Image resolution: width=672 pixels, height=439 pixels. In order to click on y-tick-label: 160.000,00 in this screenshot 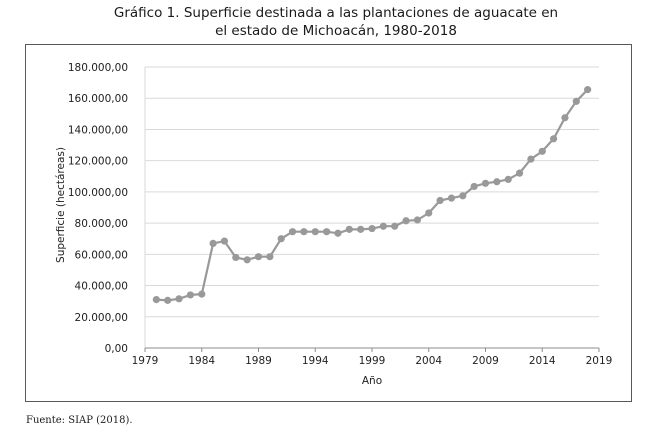, I will do `click(98, 99)`.